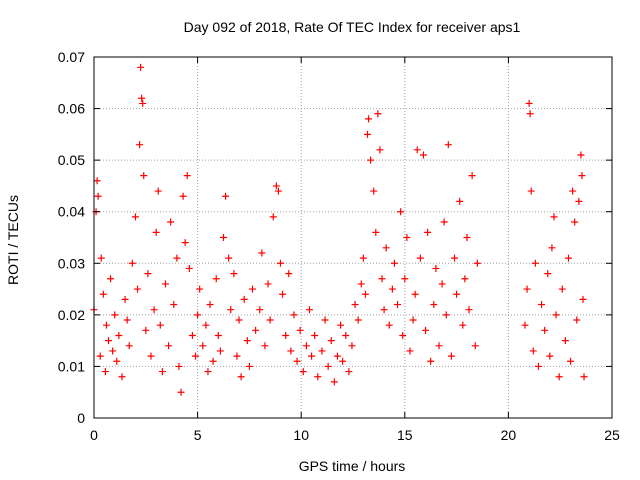 The height and width of the screenshot is (480, 640). I want to click on y-tick-label: 0.02, so click(71, 315).